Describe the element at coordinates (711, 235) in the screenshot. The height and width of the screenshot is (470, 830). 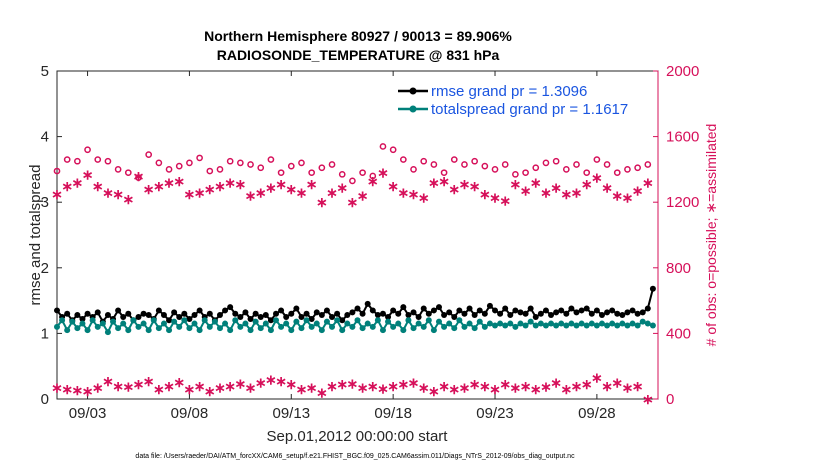
I see `y-axis-label-right: # of obs: o=possible; ∗=assimilated` at that location.